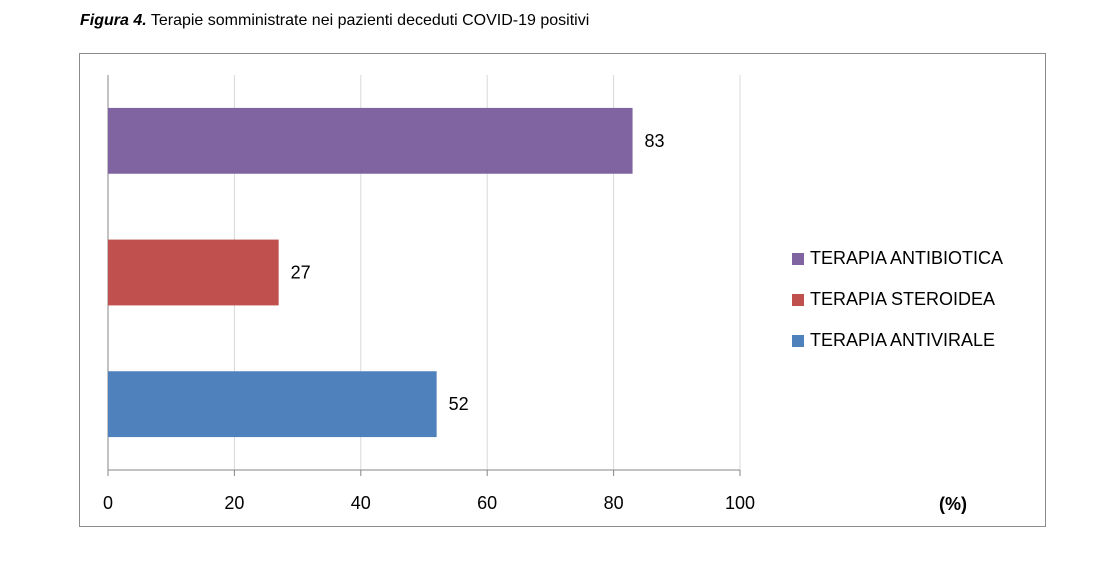 The image size is (1114, 573). What do you see at coordinates (614, 503) in the screenshot?
I see `x-tick-label: 80` at bounding box center [614, 503].